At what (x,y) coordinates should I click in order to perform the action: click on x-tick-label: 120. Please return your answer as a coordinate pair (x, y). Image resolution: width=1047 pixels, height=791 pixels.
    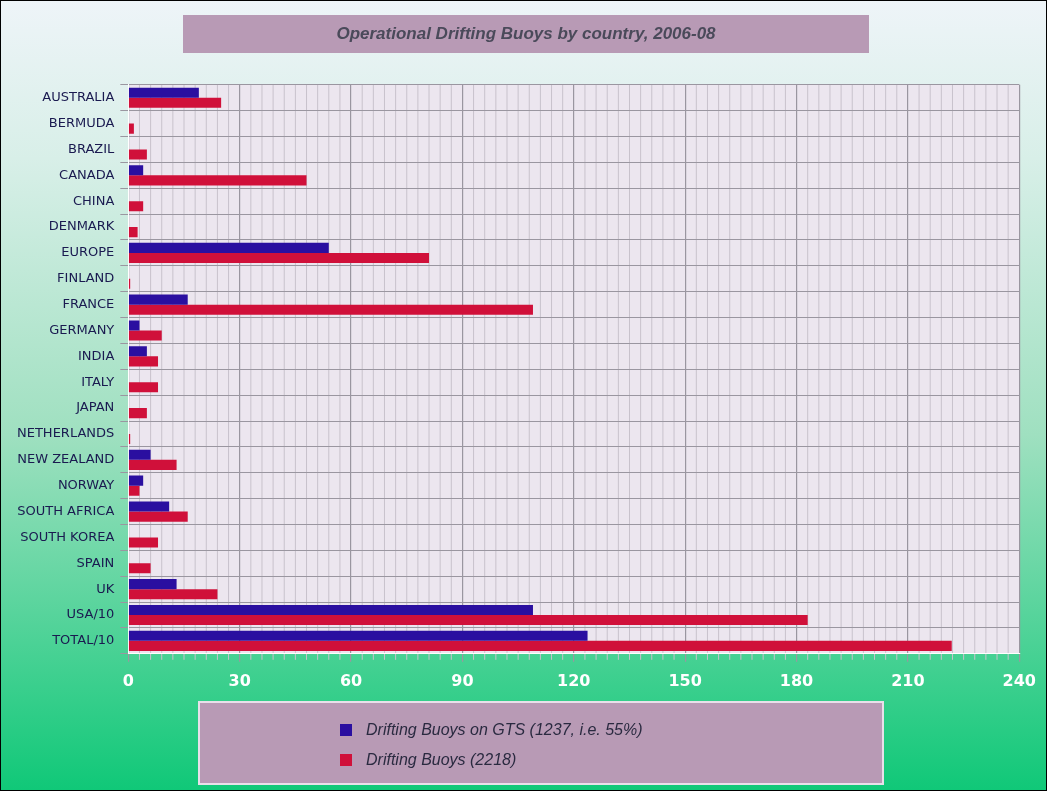
    Looking at the image, I should click on (574, 680).